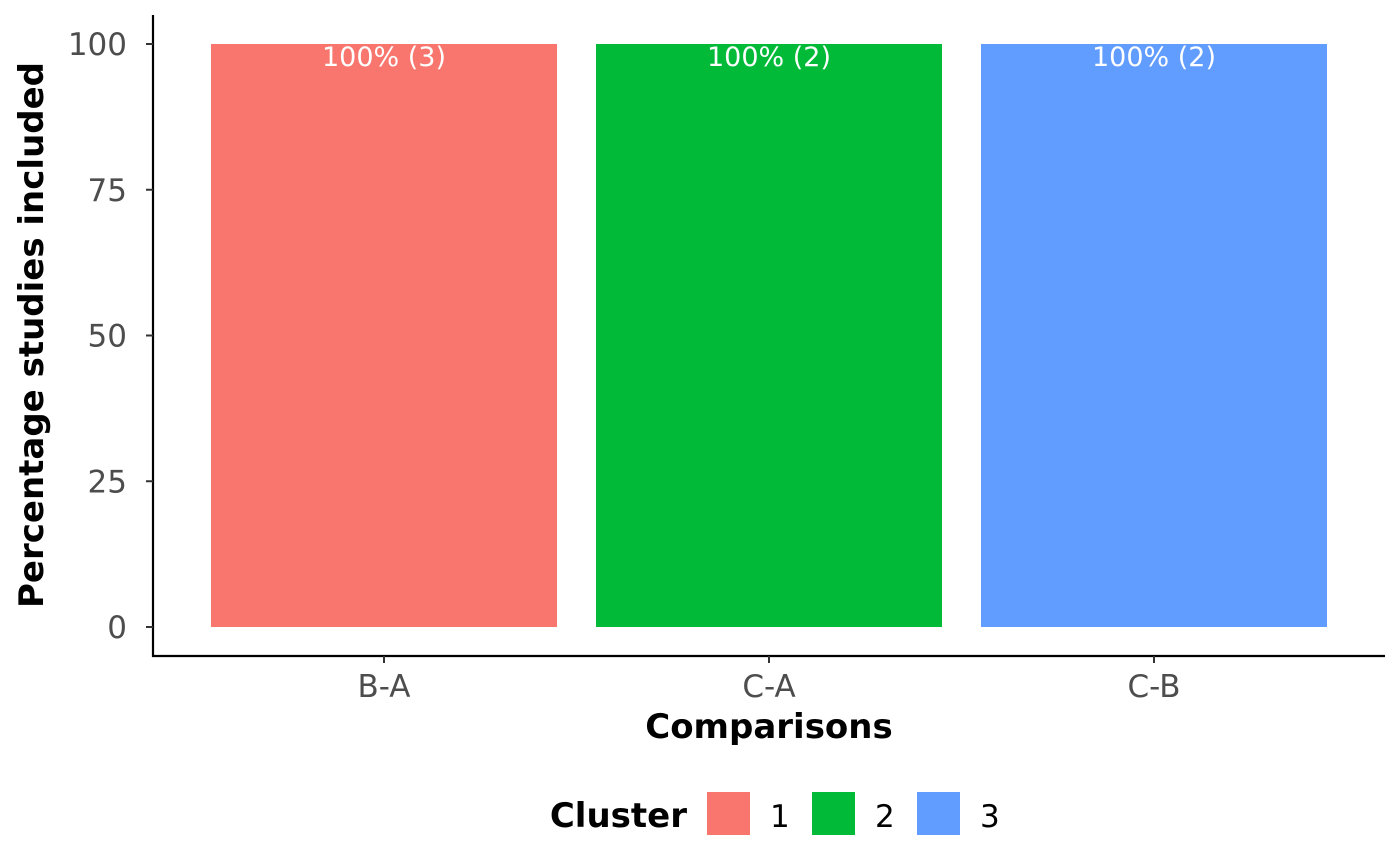  What do you see at coordinates (1154, 687) in the screenshot?
I see `x-tick-label-C-B: C-B` at bounding box center [1154, 687].